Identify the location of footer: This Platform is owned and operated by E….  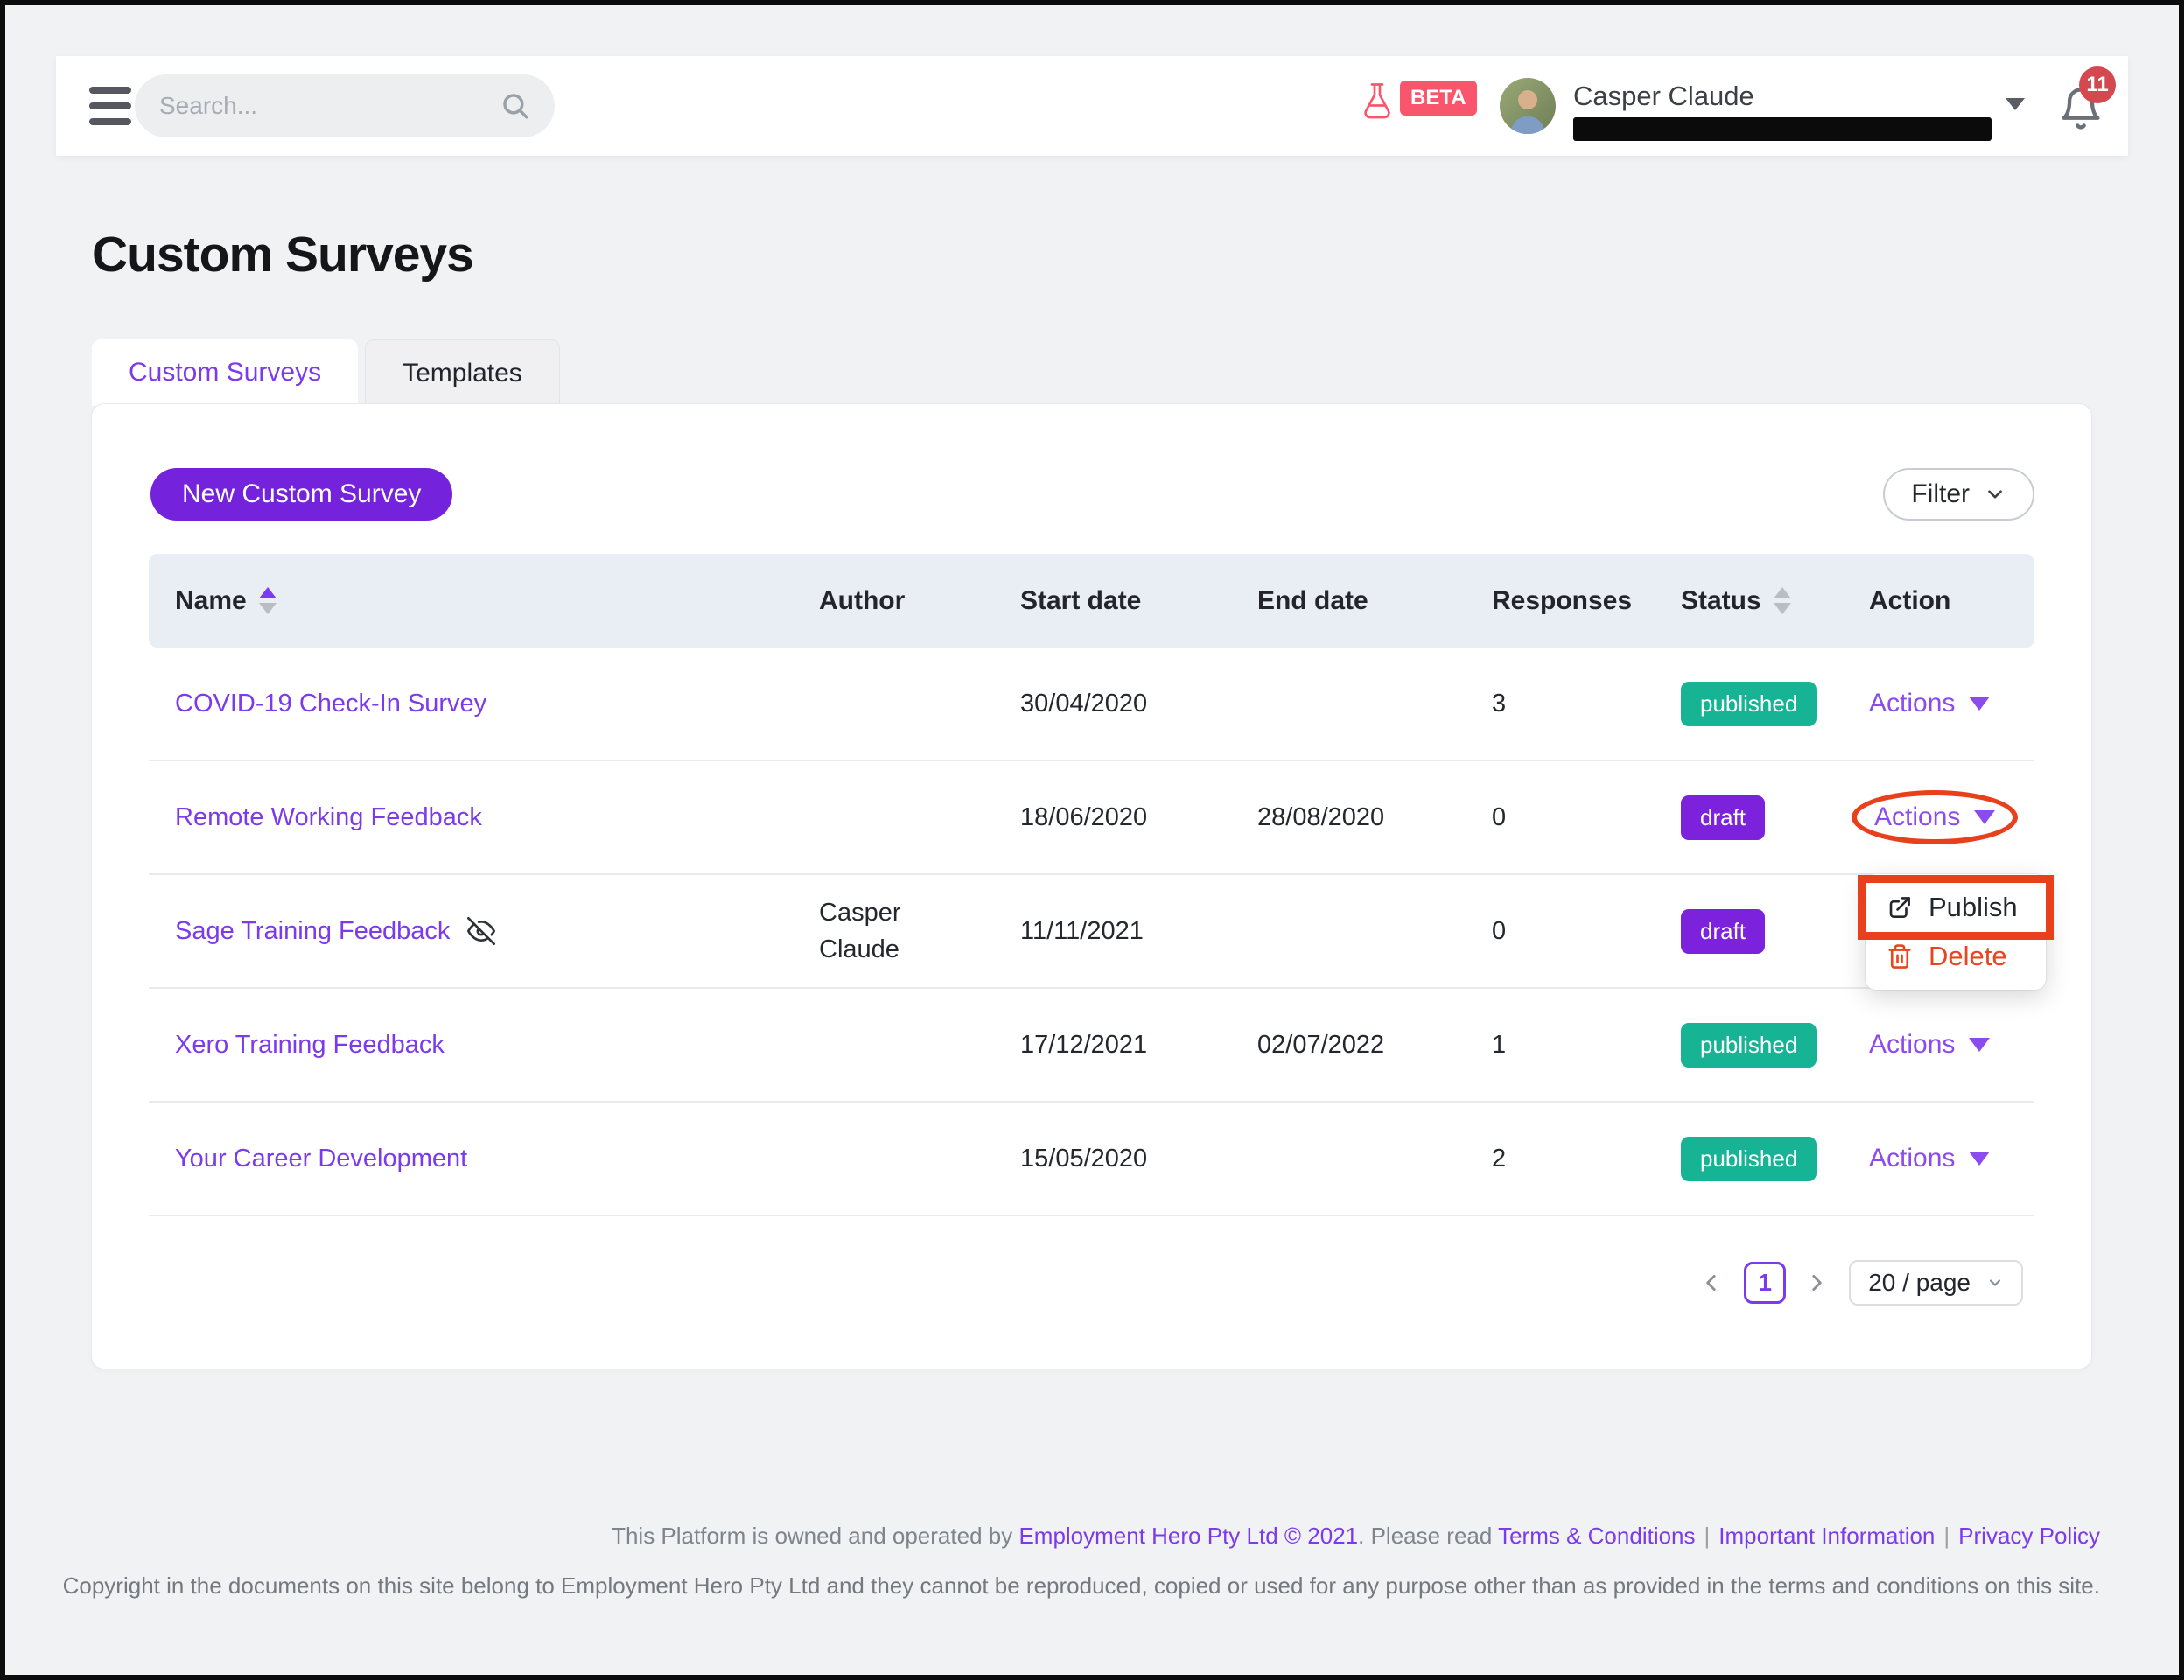
(1081, 1561).